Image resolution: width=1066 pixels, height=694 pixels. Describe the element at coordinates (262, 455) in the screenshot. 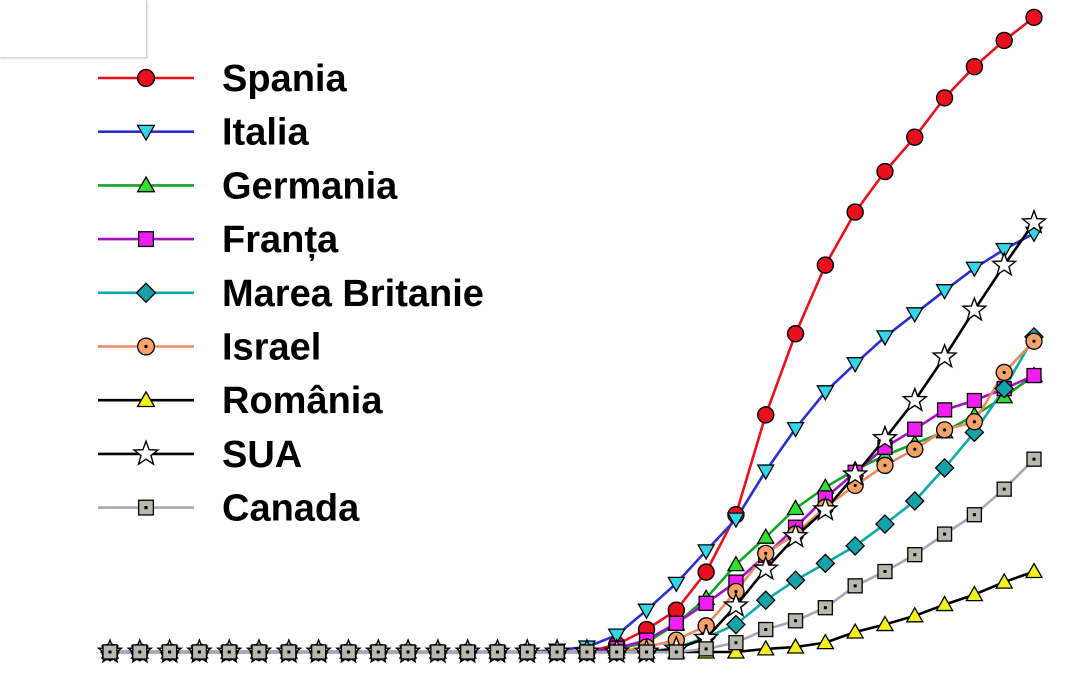

I see `legend-label: SUA` at that location.